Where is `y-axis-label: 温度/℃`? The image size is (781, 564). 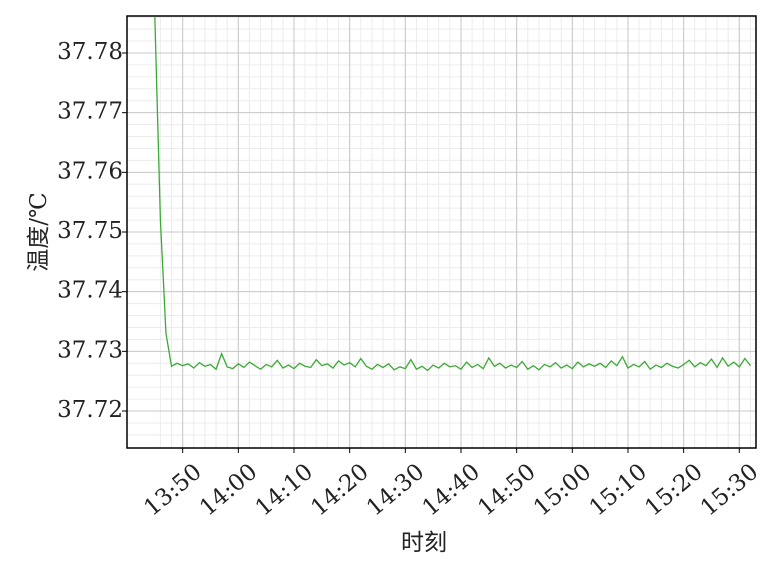
y-axis-label: 温度/℃ is located at coordinates (39, 231).